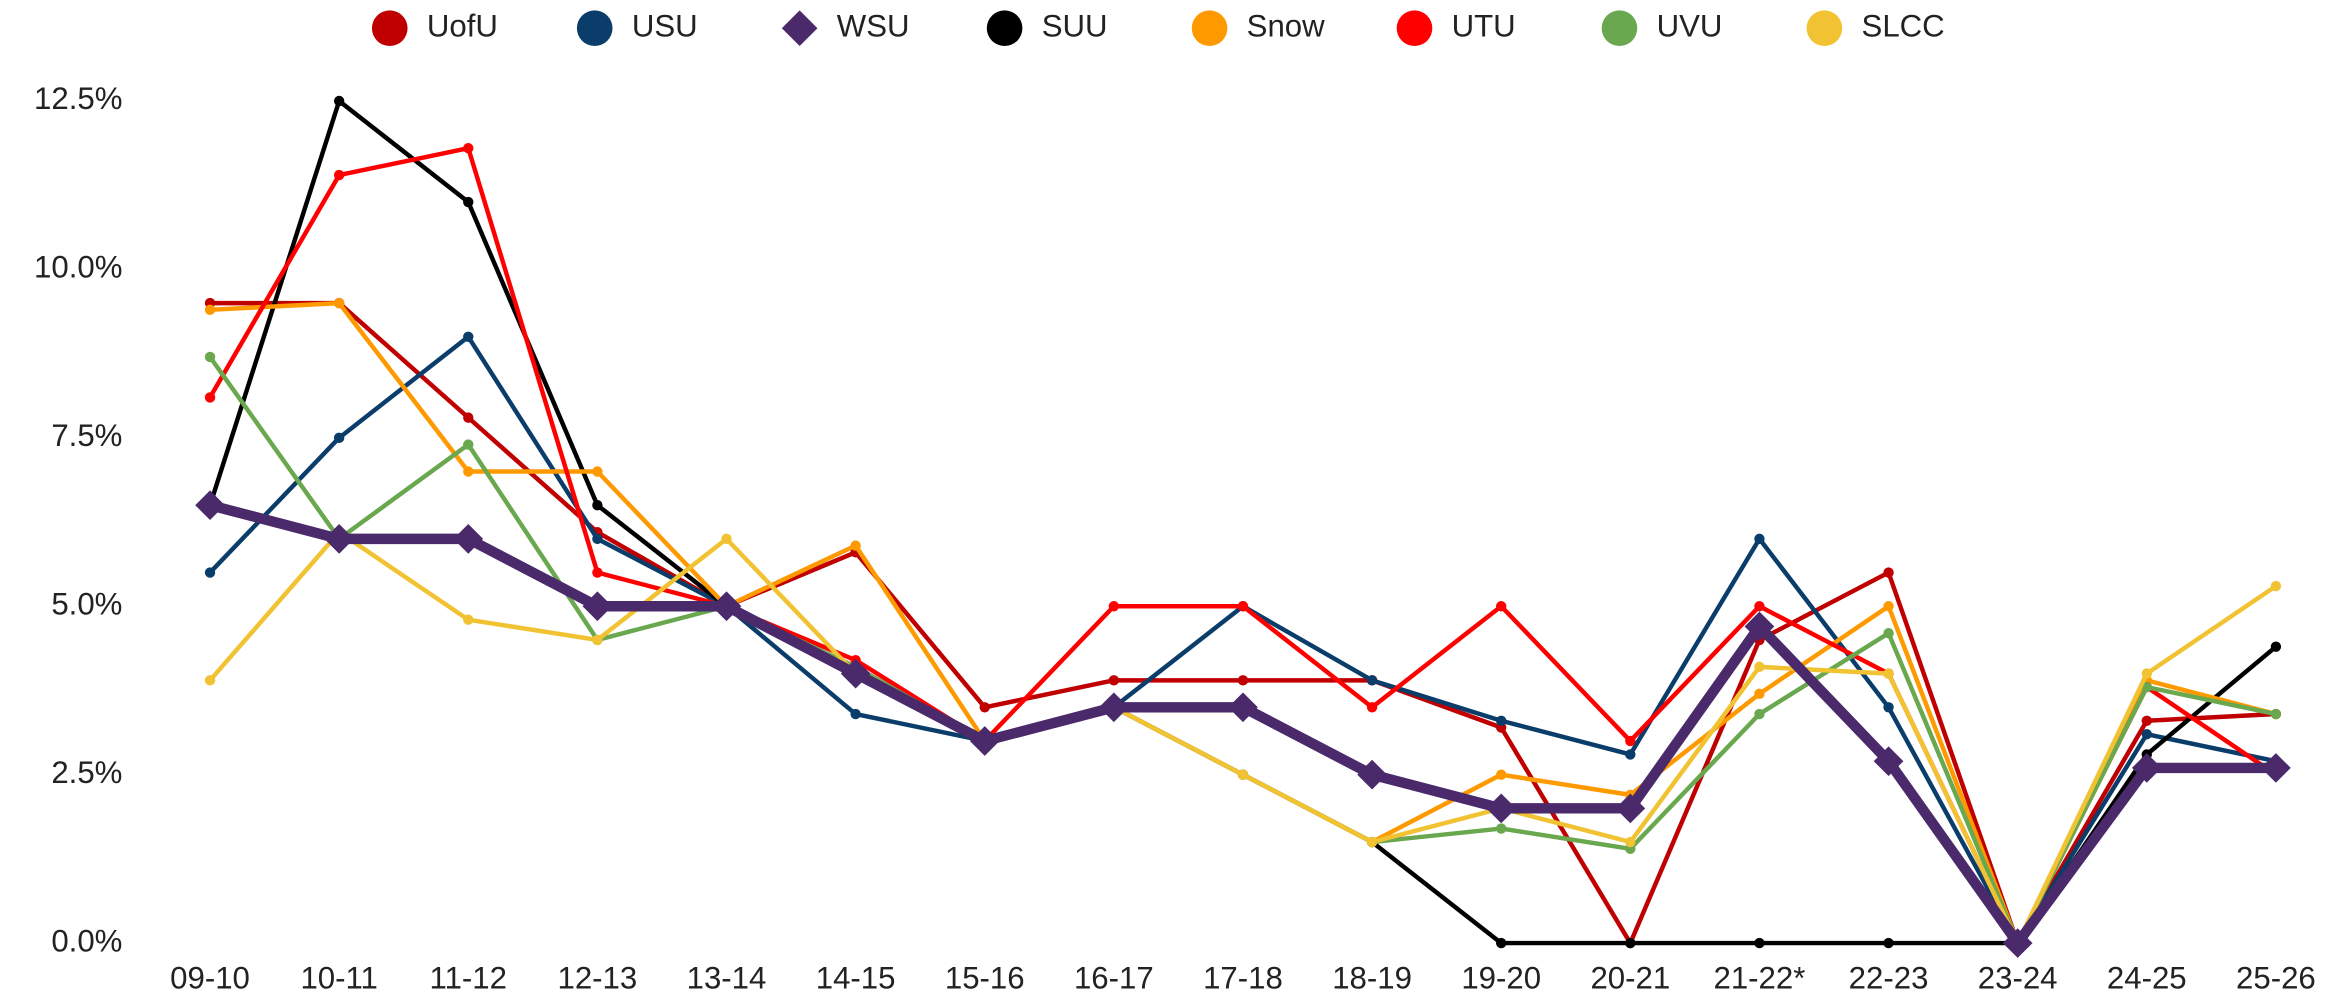  What do you see at coordinates (1484, 25) in the screenshot?
I see `legend-label: UTU` at bounding box center [1484, 25].